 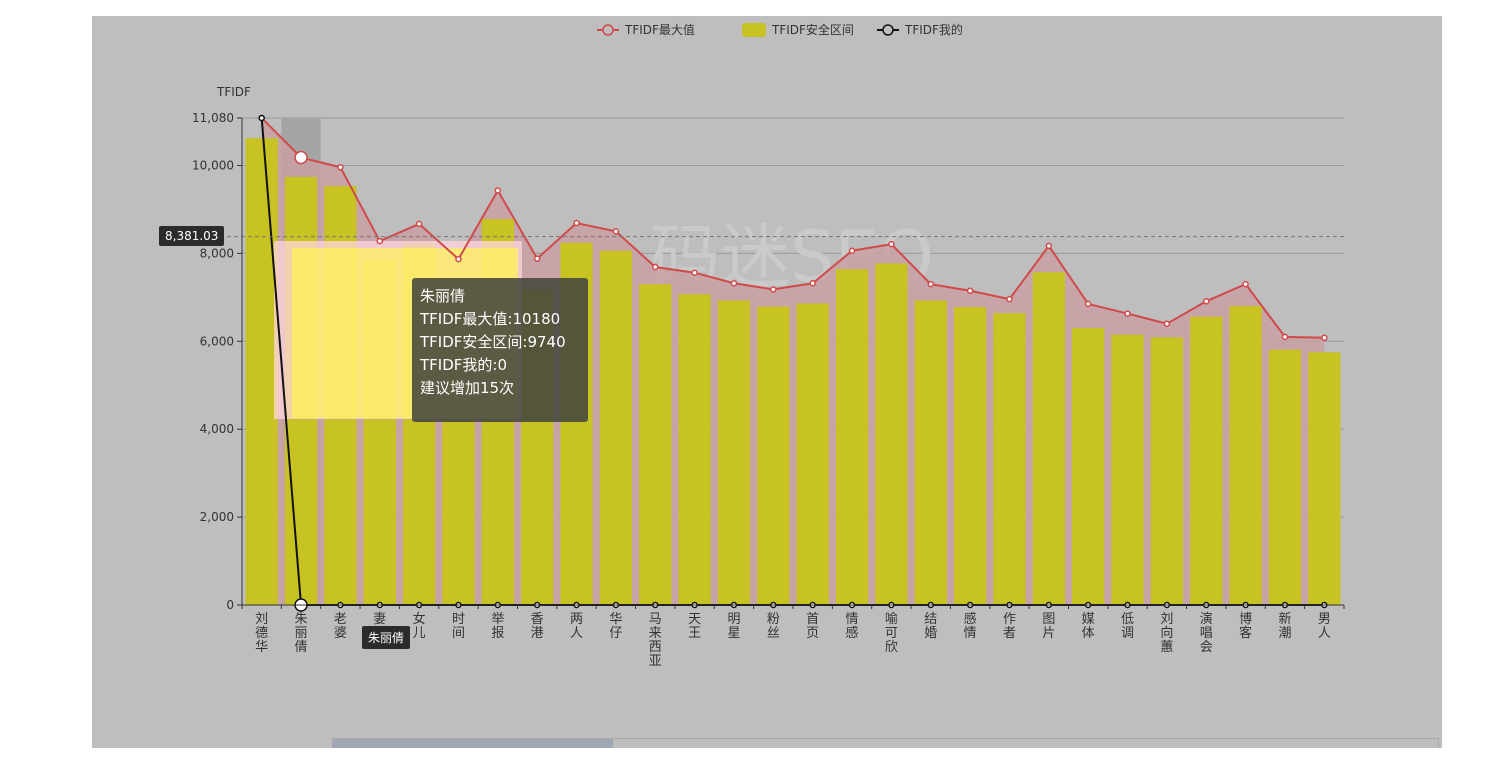 I want to click on y-axis-pointer-label: 8,381.03, so click(x=191, y=236).